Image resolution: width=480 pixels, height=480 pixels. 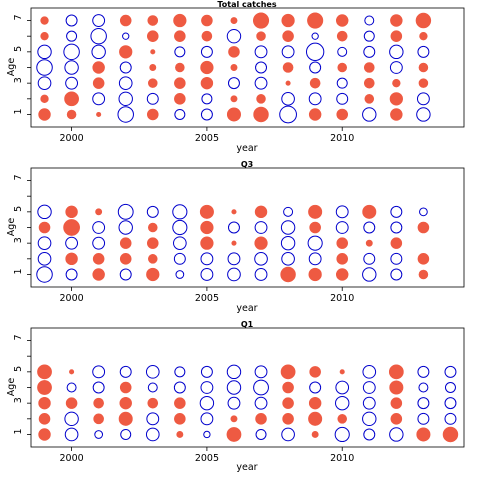 I want to click on y-axis-label: Age, so click(x=11, y=387).